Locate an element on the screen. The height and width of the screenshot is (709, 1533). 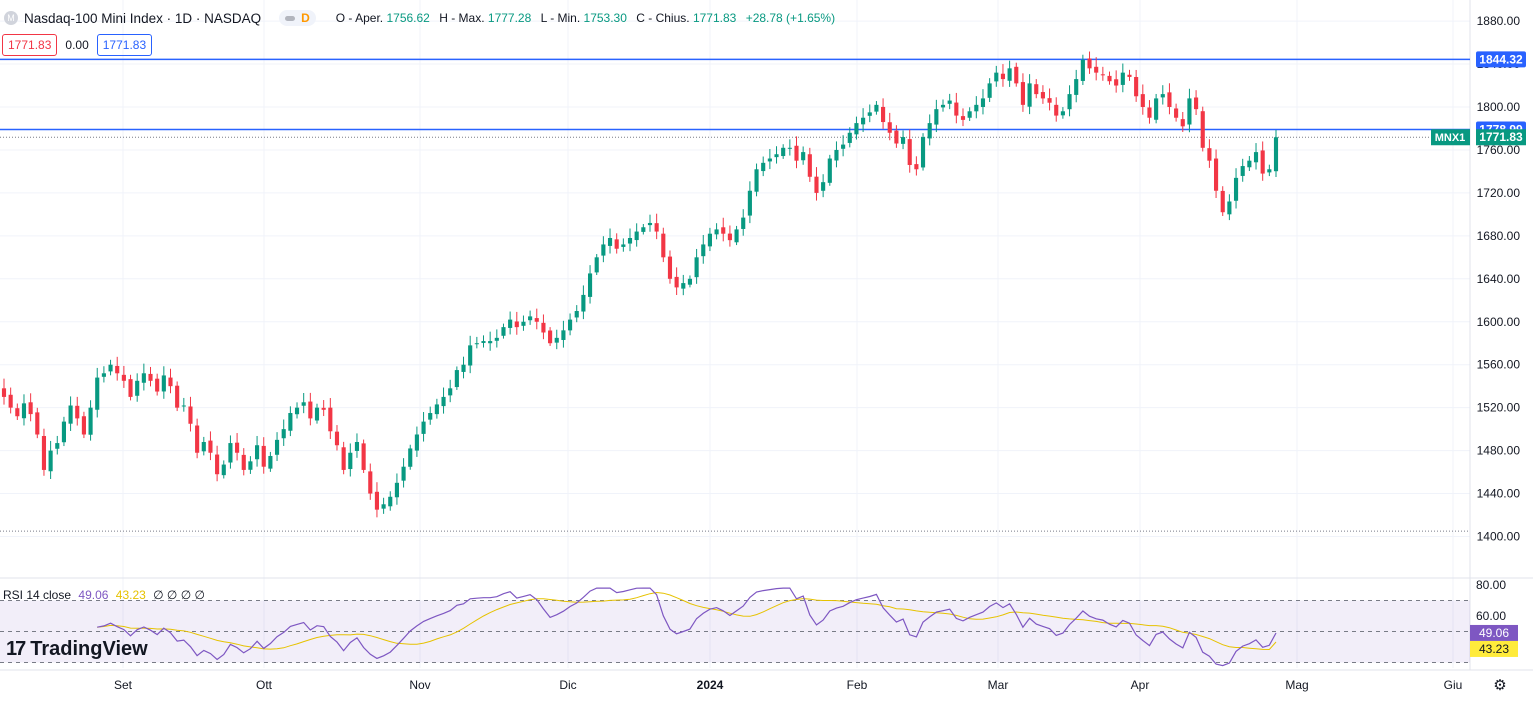
price-tick-label: 1720.00 is located at coordinates (1499, 193).